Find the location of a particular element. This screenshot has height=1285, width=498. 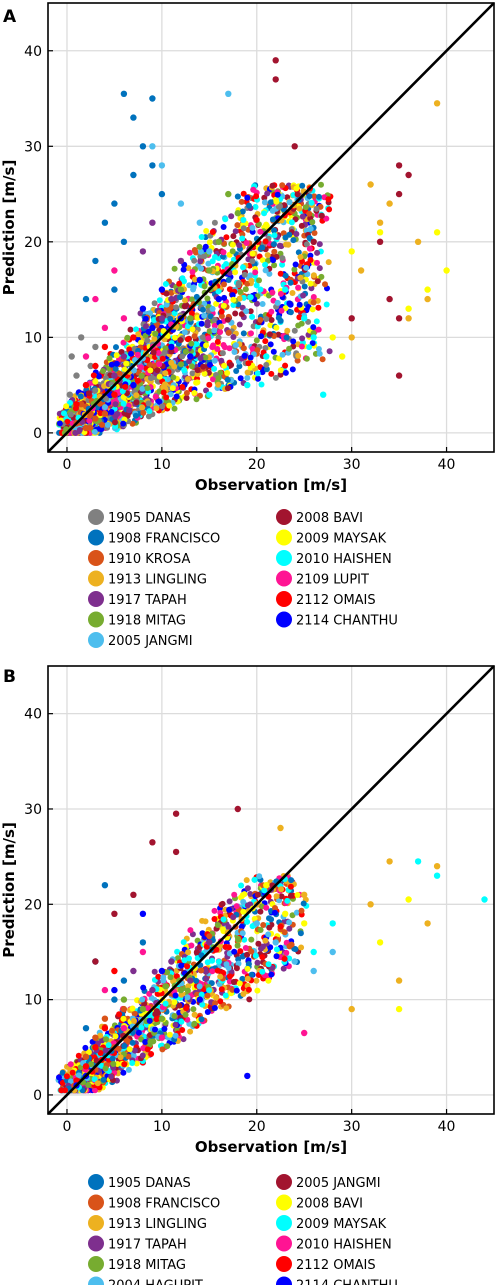

x-tick-label: 30 is located at coordinates (352, 1127).